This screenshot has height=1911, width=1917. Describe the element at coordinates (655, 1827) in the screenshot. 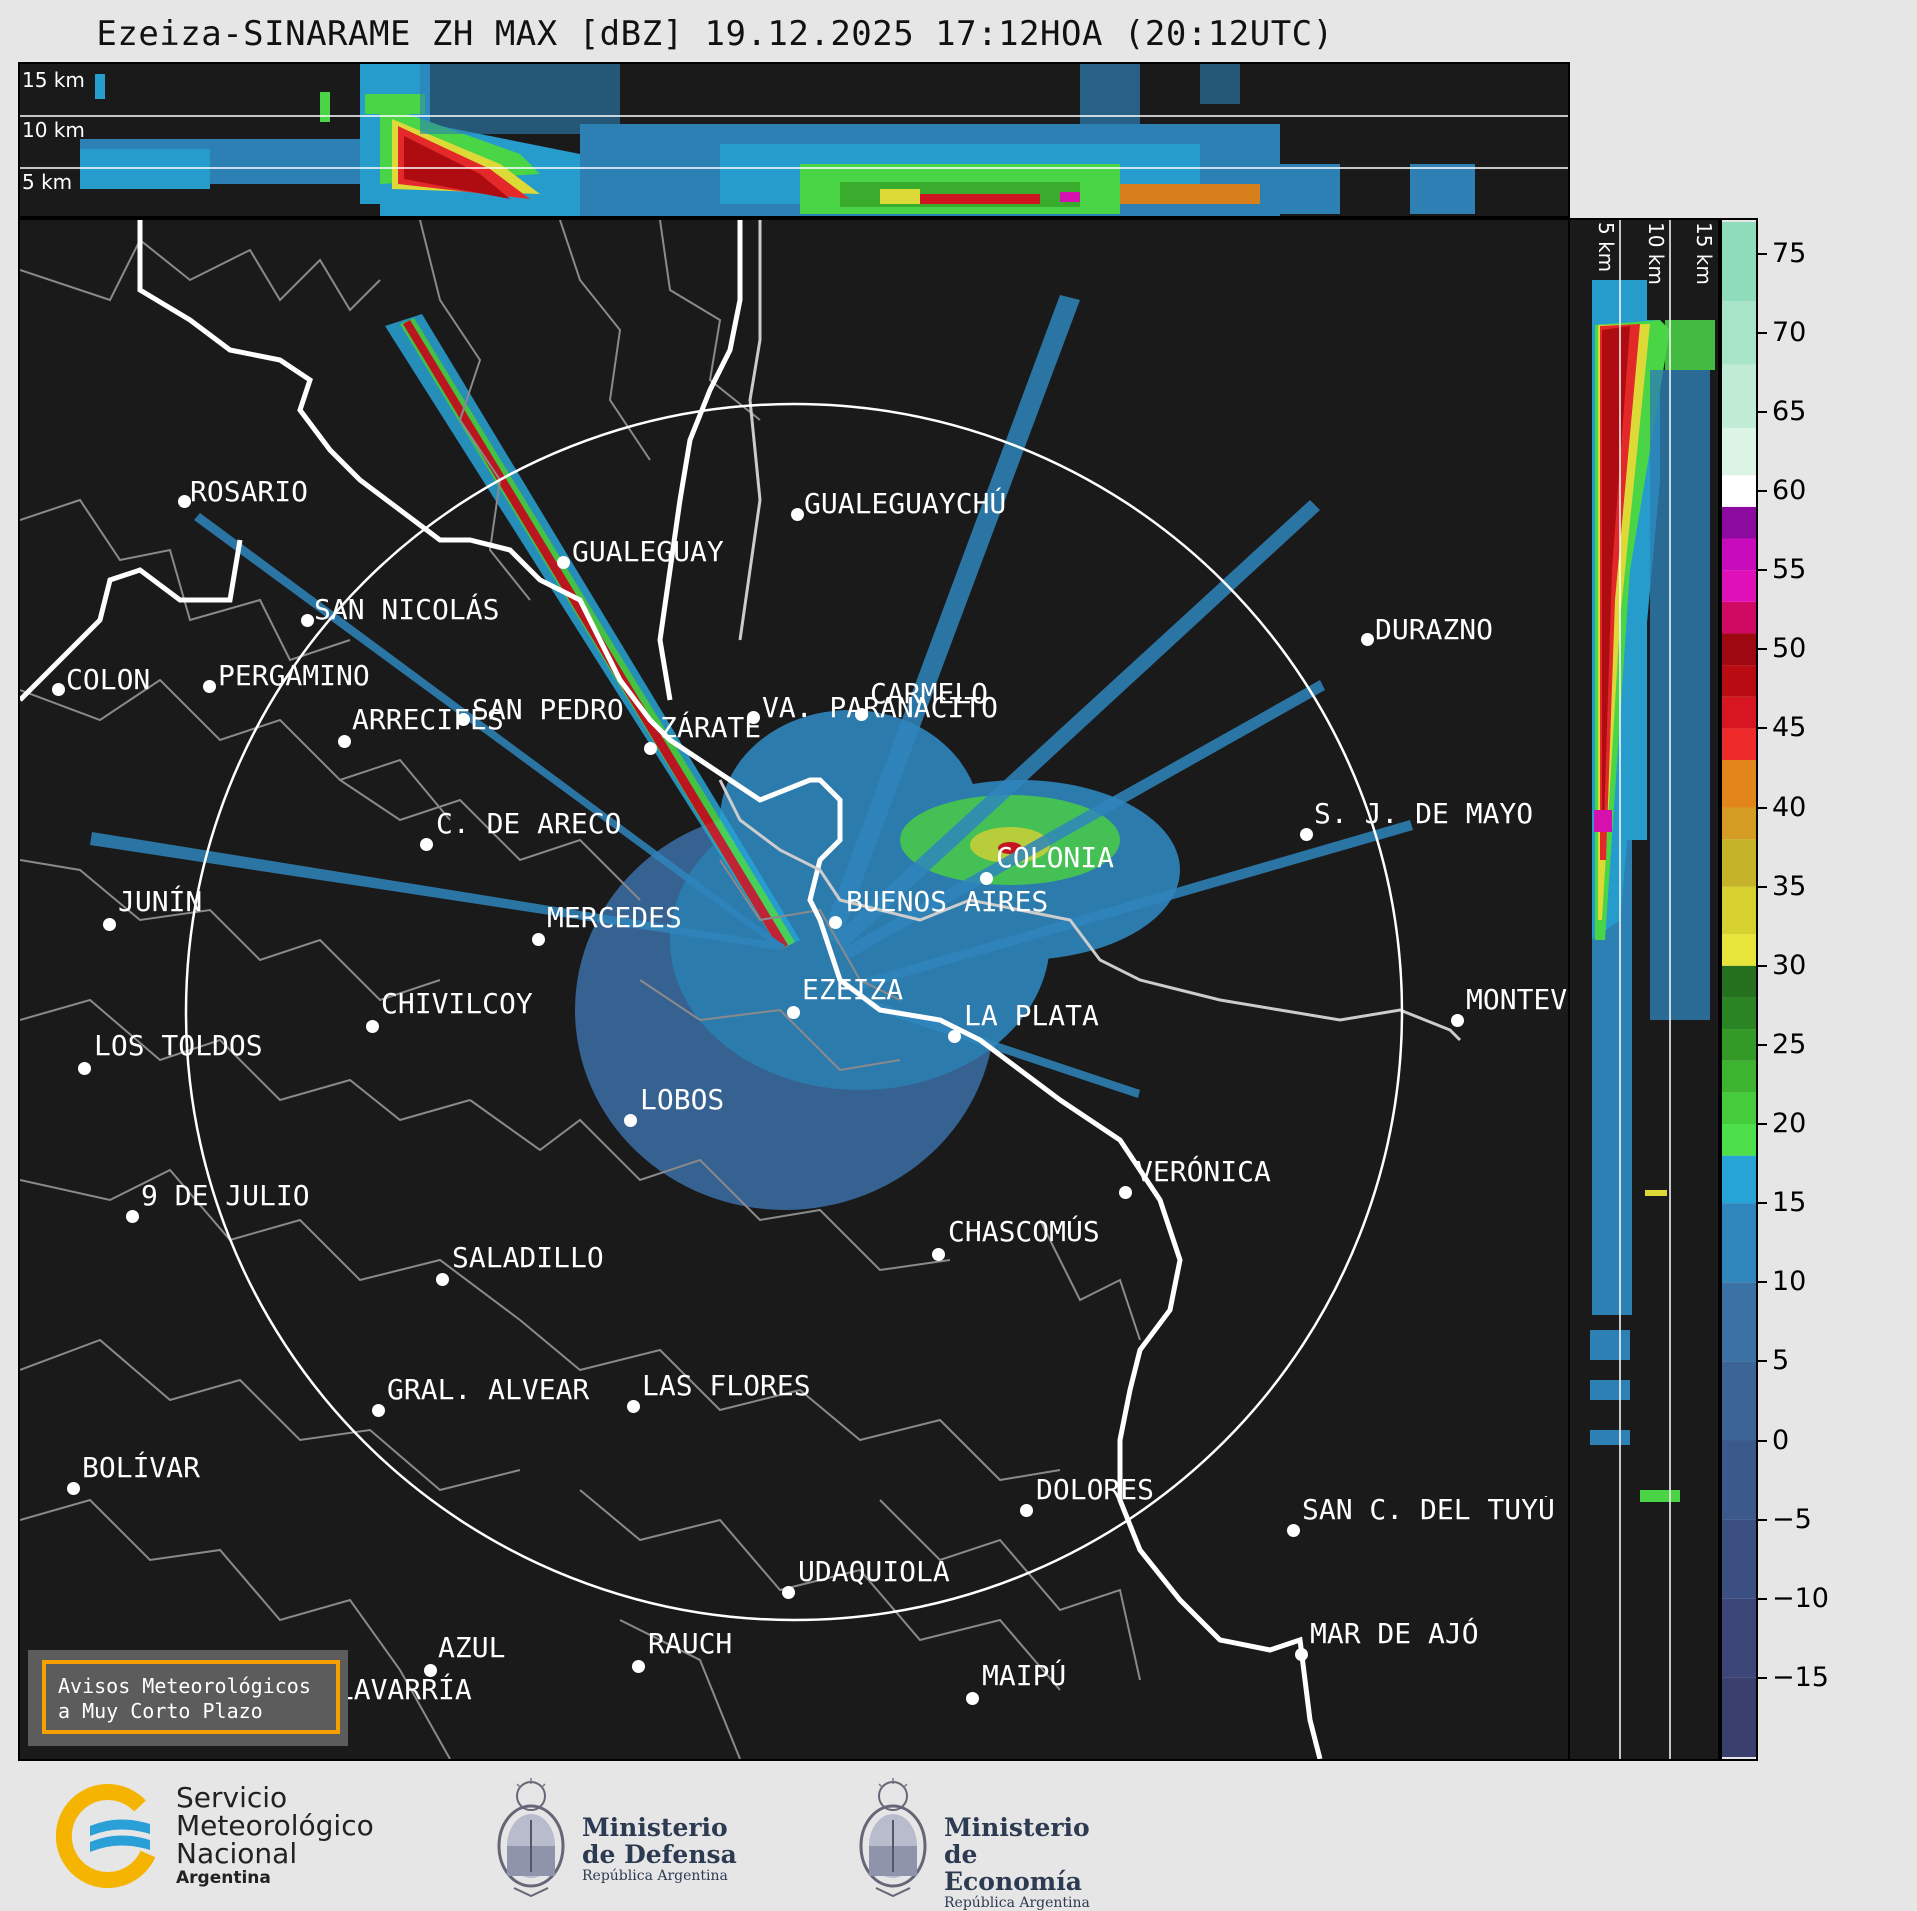

I see `defensa-line1: Ministerio` at that location.